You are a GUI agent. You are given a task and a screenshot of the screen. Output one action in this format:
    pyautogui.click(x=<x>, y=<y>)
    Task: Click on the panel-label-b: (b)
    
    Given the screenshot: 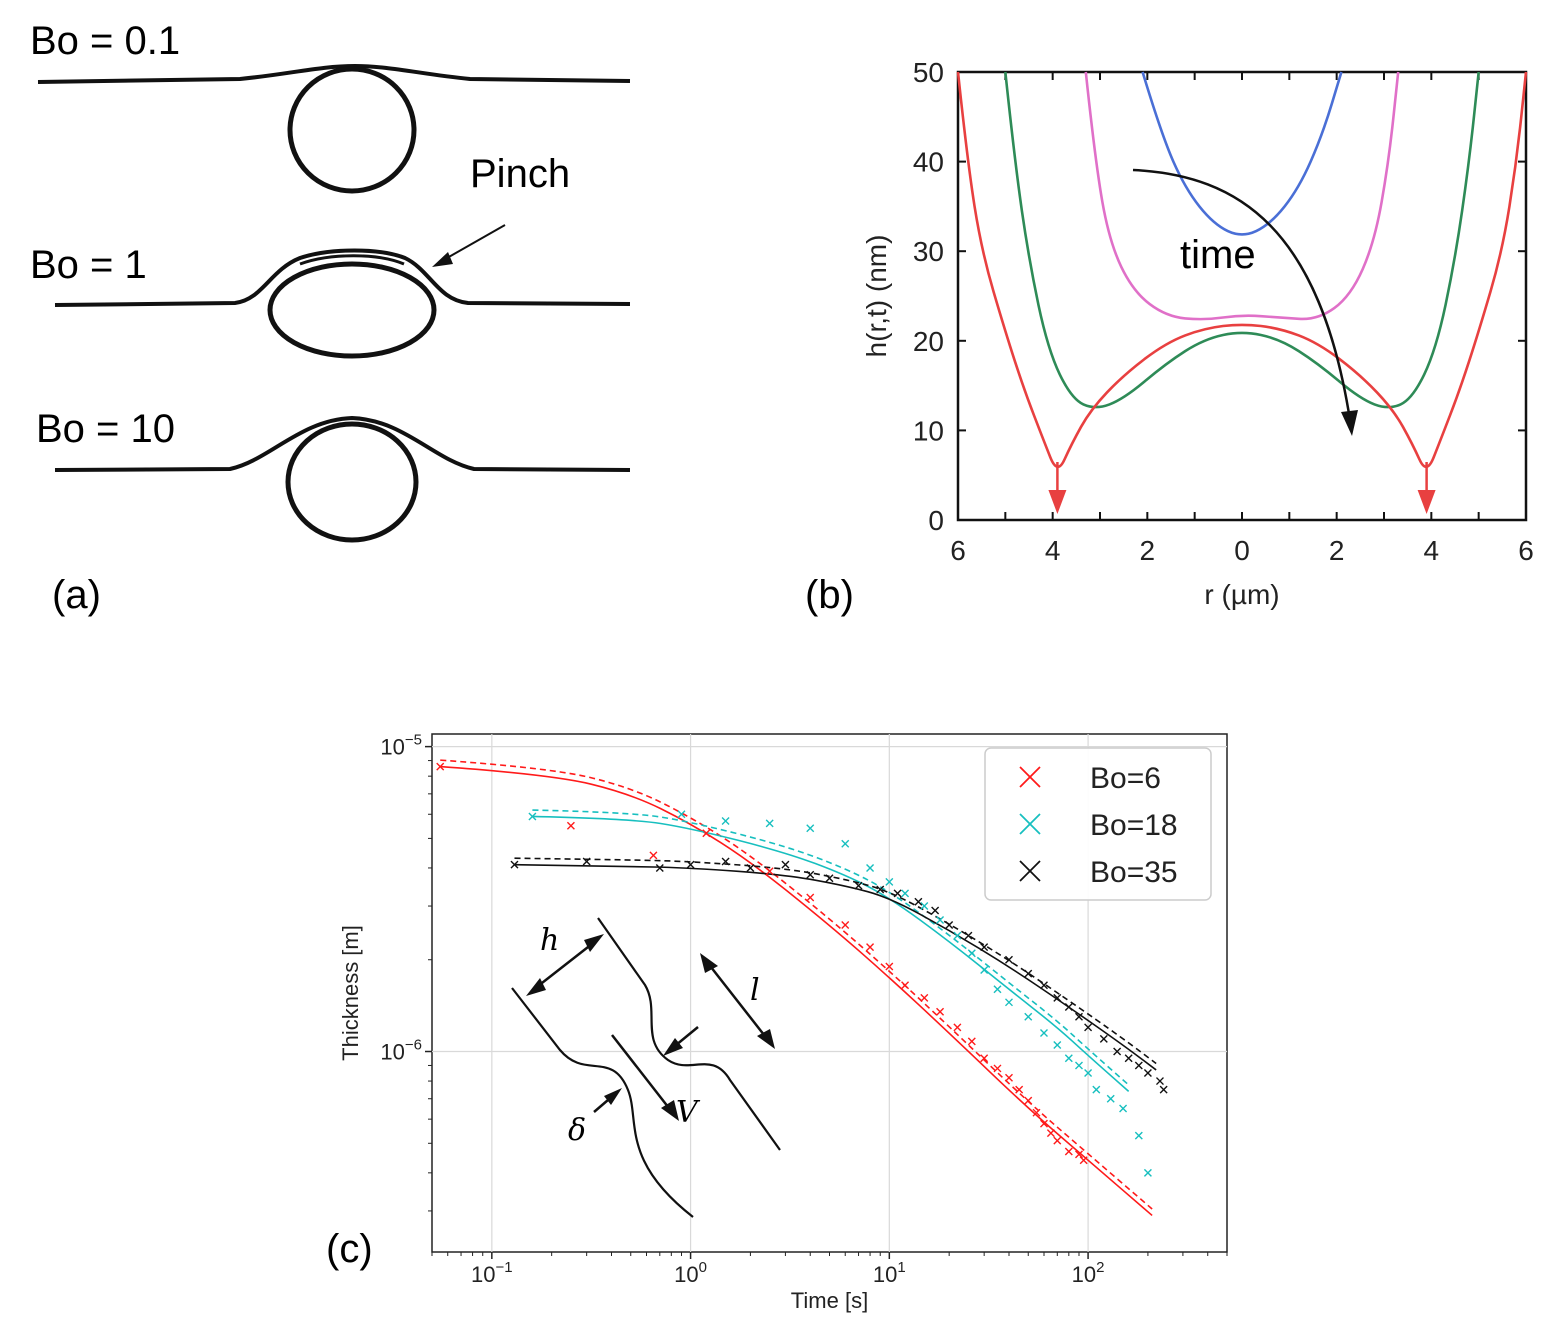 What is the action you would take?
    pyautogui.click(x=829, y=595)
    